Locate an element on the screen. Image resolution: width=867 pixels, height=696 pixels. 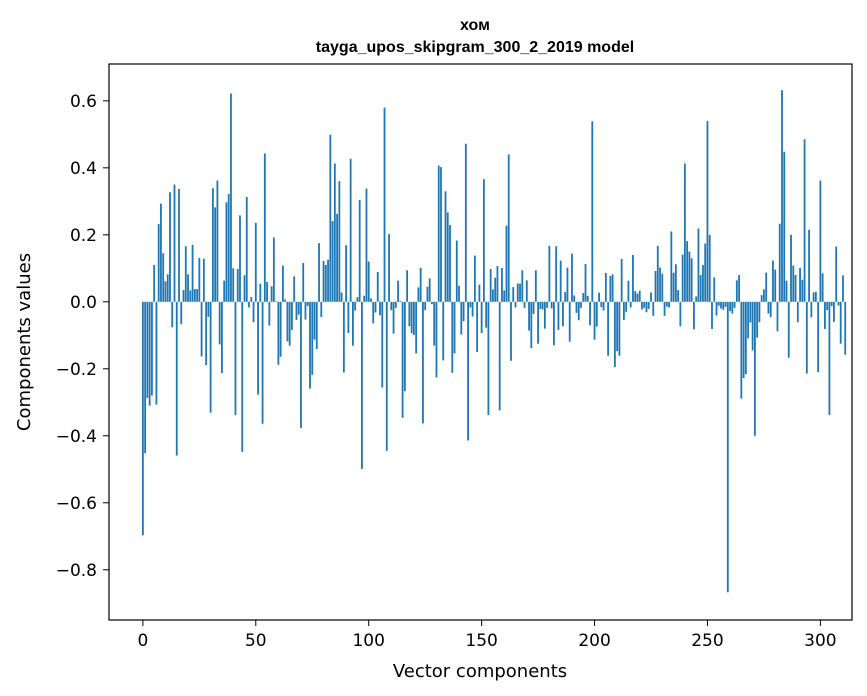
x-tick-label: 250 is located at coordinates (707, 641).